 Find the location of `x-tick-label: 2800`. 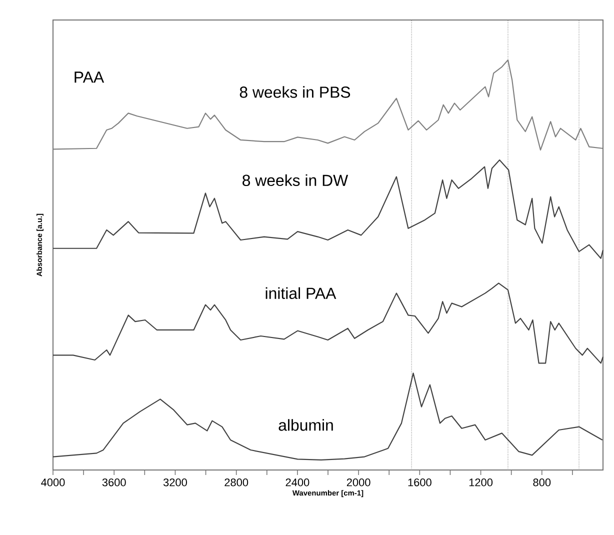

x-tick-label: 2800 is located at coordinates (236, 482).